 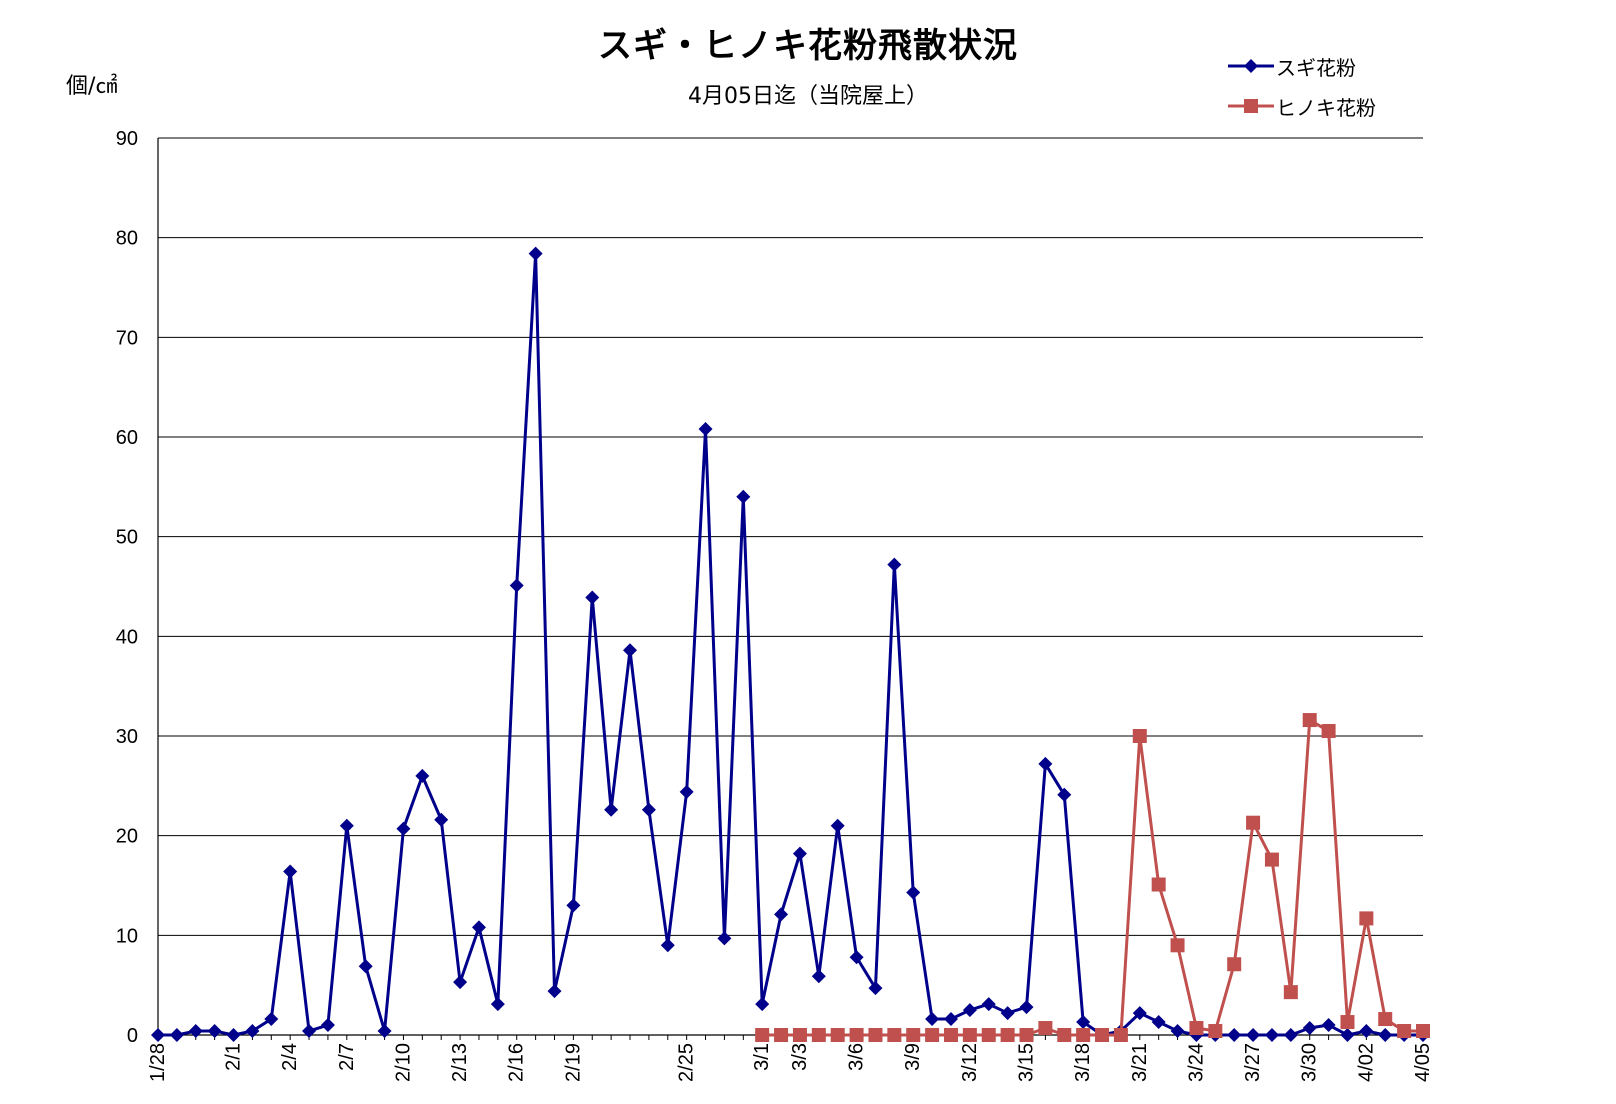 I want to click on y-tick-label: 40, so click(x=127, y=637).